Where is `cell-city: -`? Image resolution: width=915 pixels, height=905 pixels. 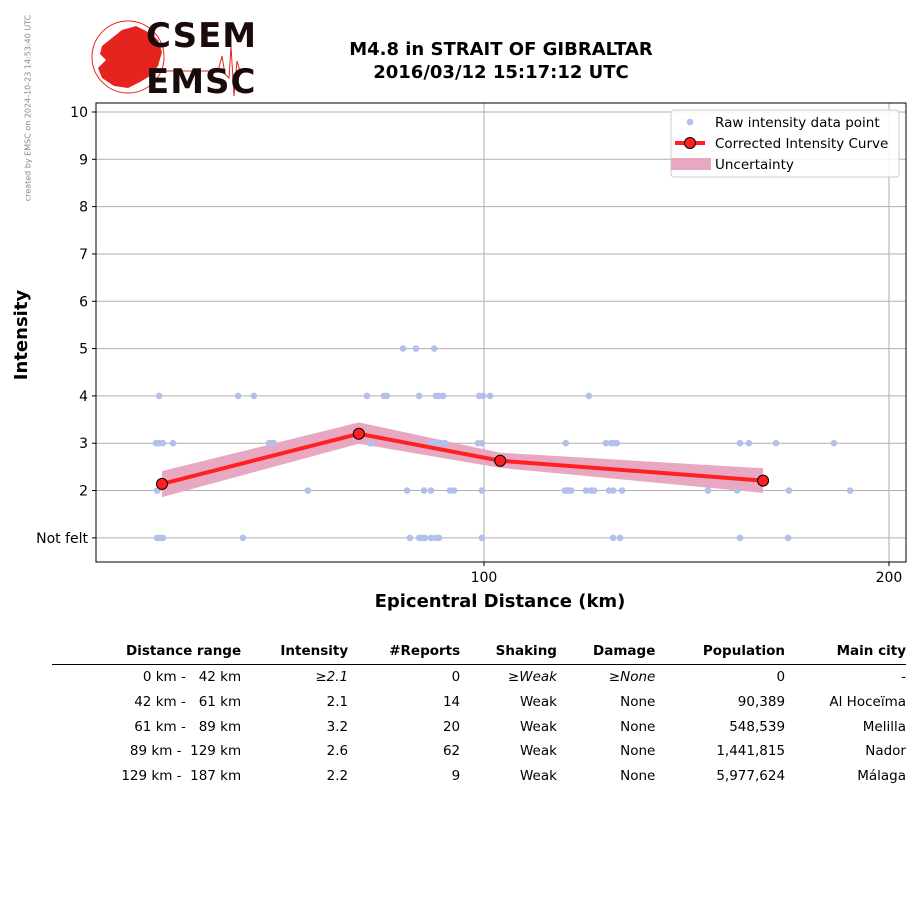 cell-city: - is located at coordinates (903, 677).